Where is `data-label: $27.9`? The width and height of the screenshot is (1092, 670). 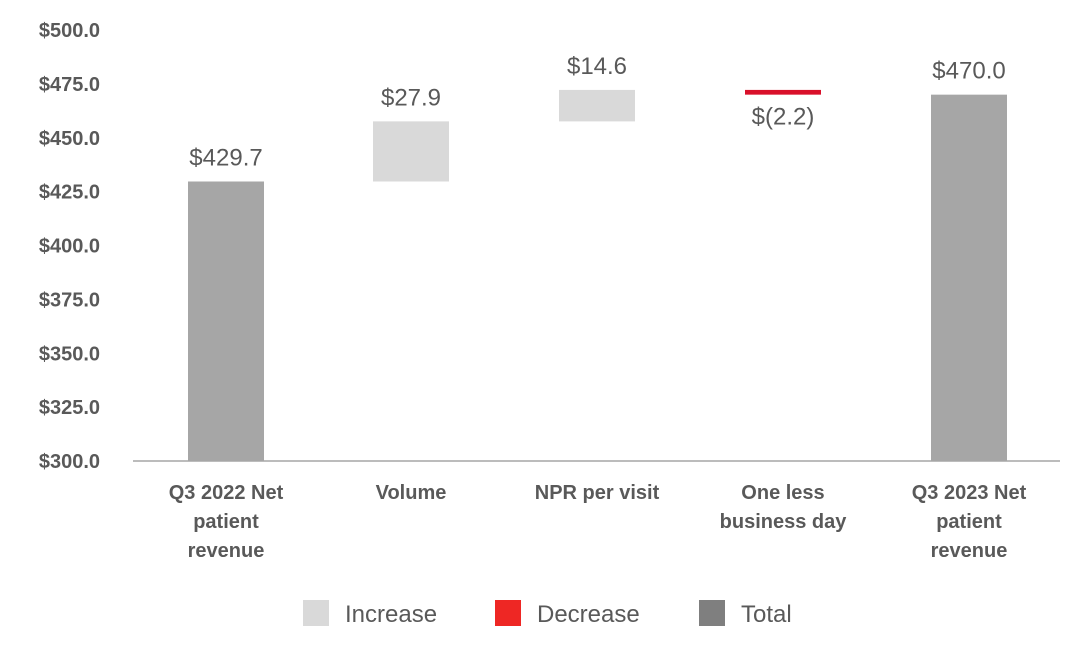
data-label: $27.9 is located at coordinates (411, 97).